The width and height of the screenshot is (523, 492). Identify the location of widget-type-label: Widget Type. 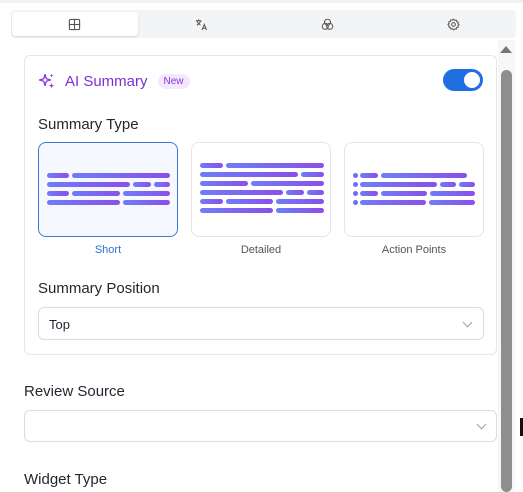
(66, 479).